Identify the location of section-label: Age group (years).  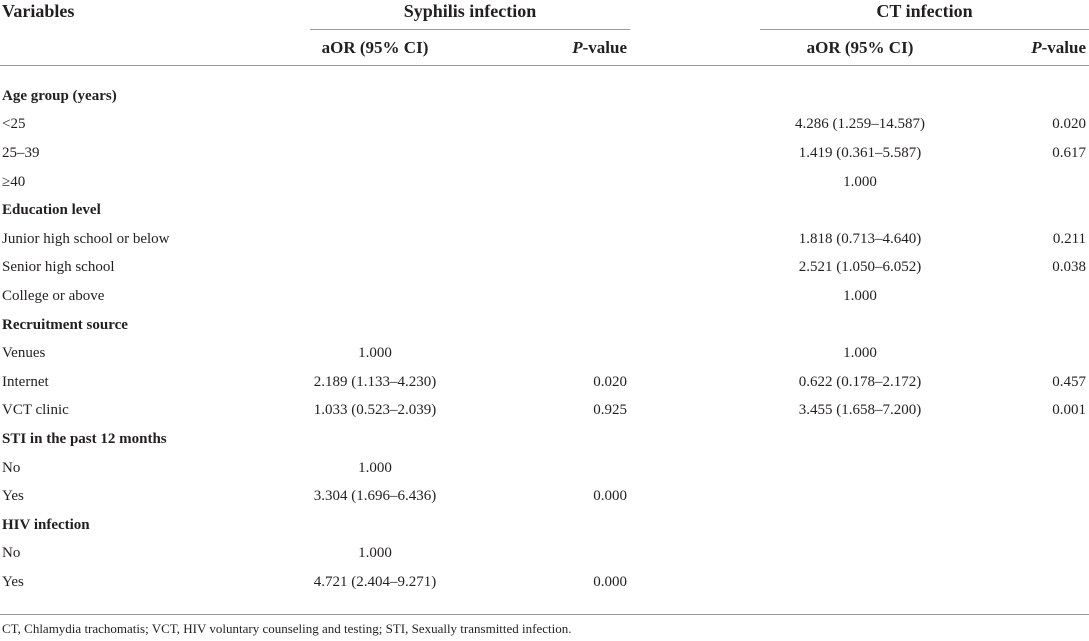
(59, 95).